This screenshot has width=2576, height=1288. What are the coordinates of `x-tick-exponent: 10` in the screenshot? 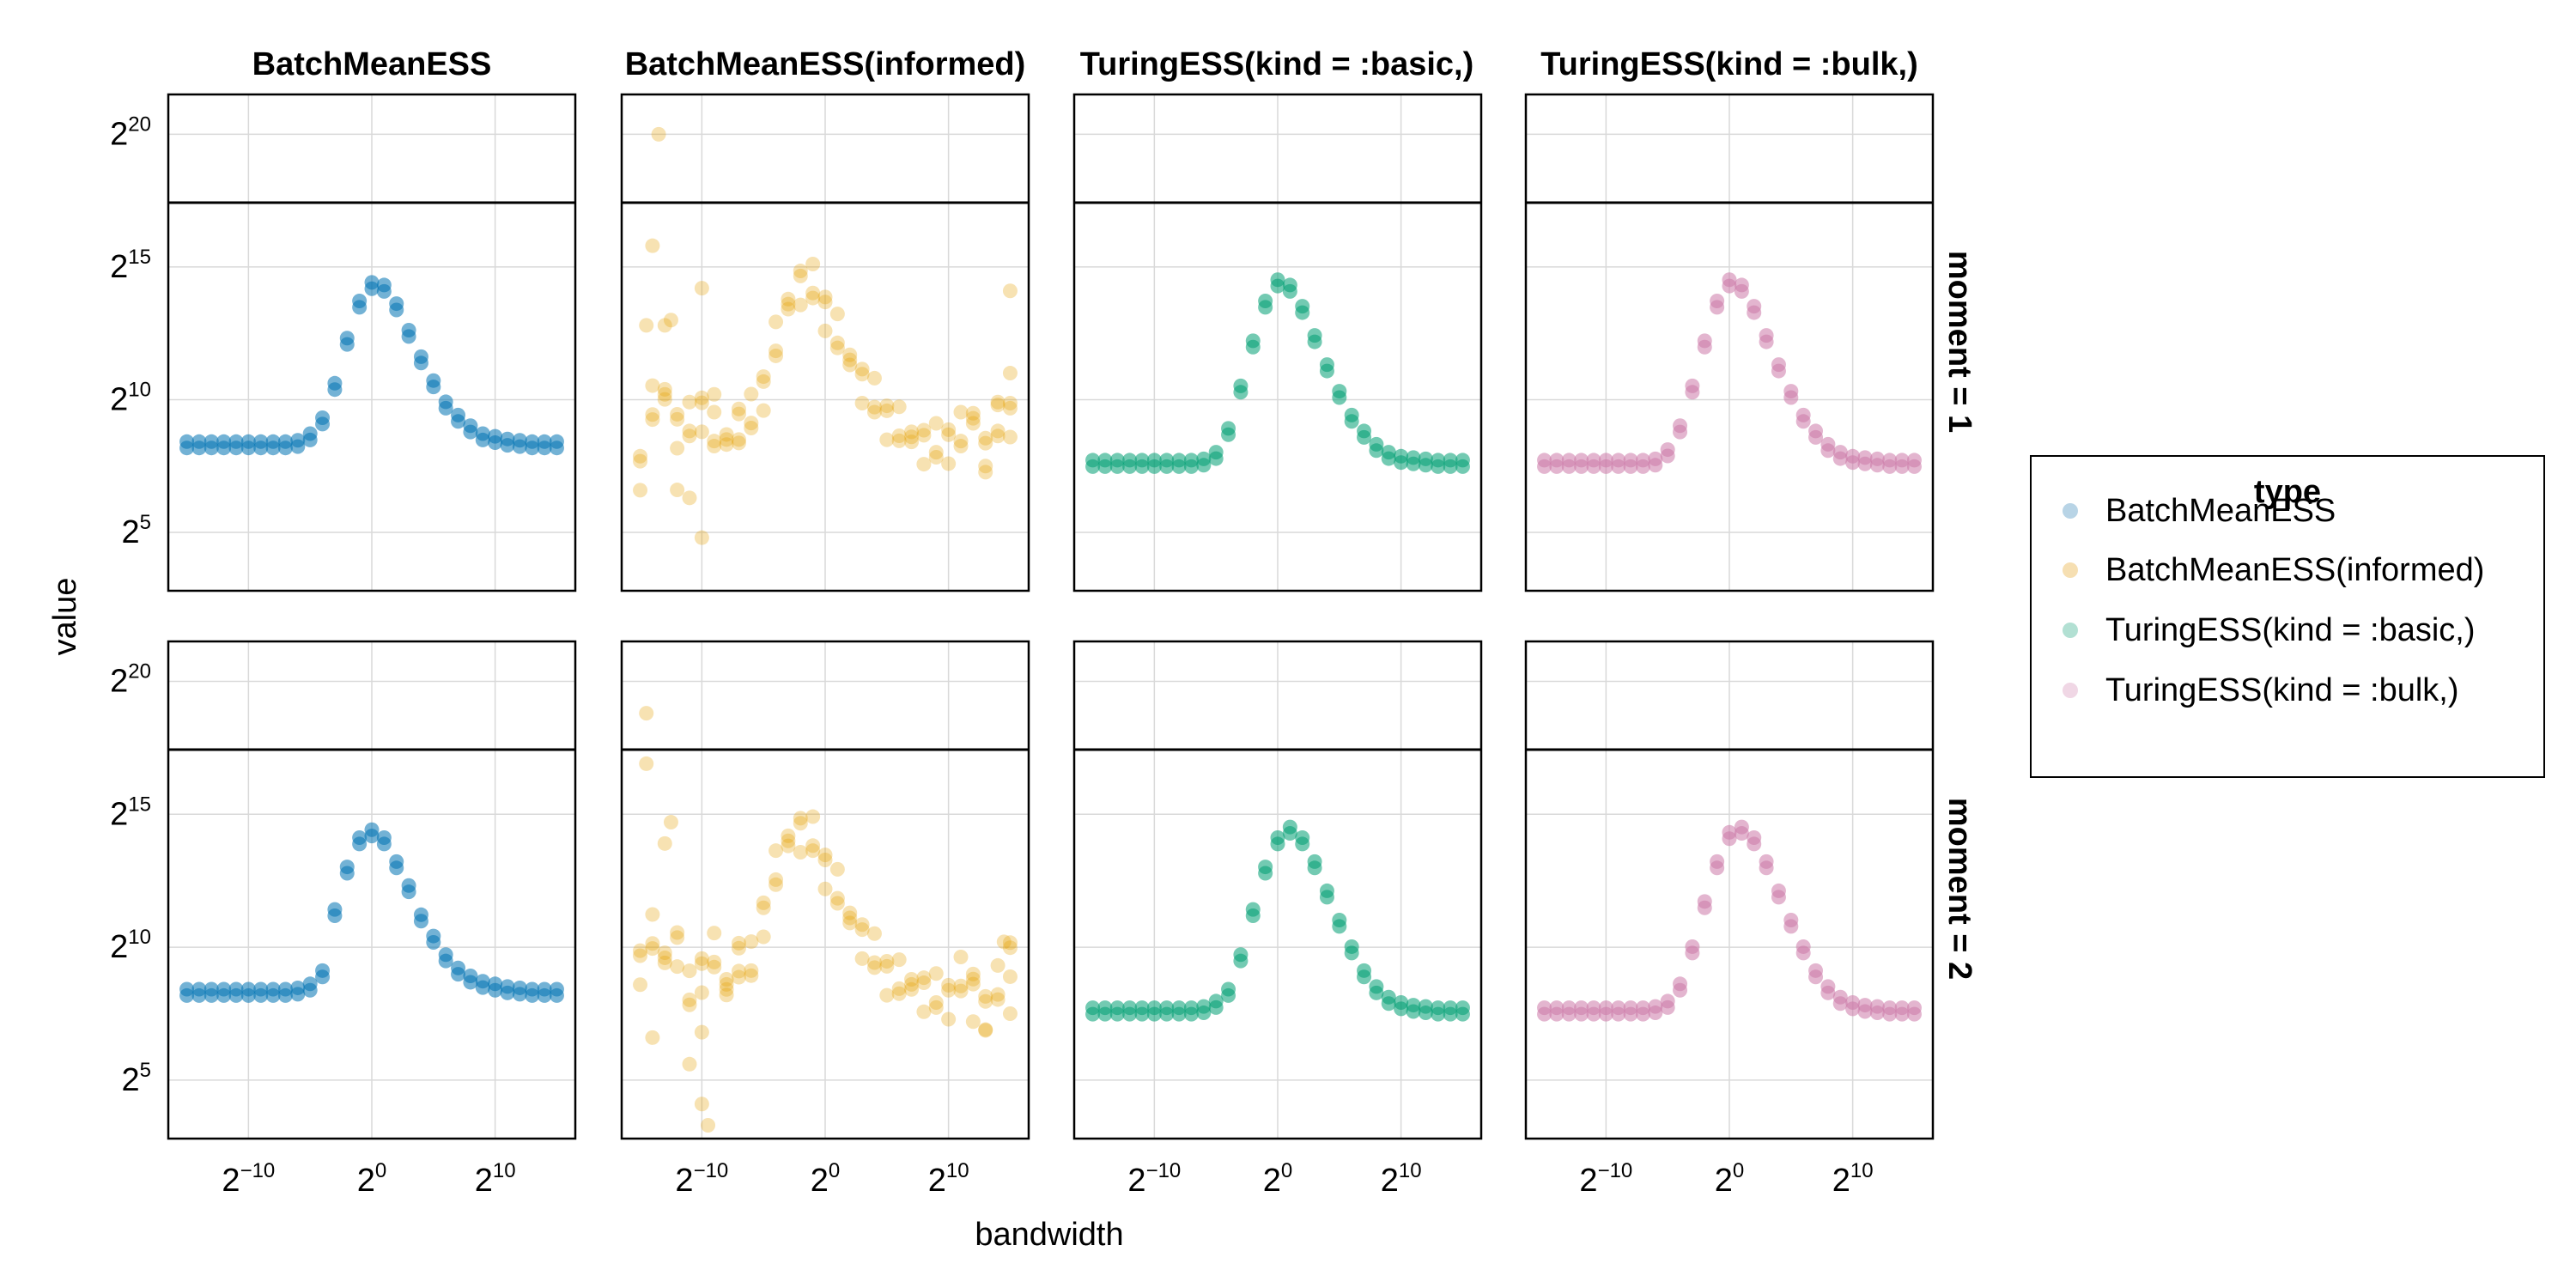 It's located at (505, 1170).